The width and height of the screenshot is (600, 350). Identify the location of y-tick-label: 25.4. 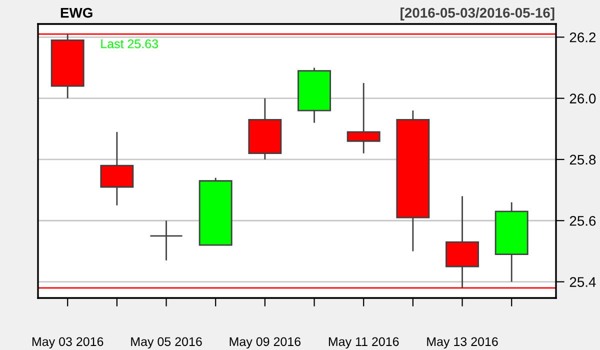
(583, 282).